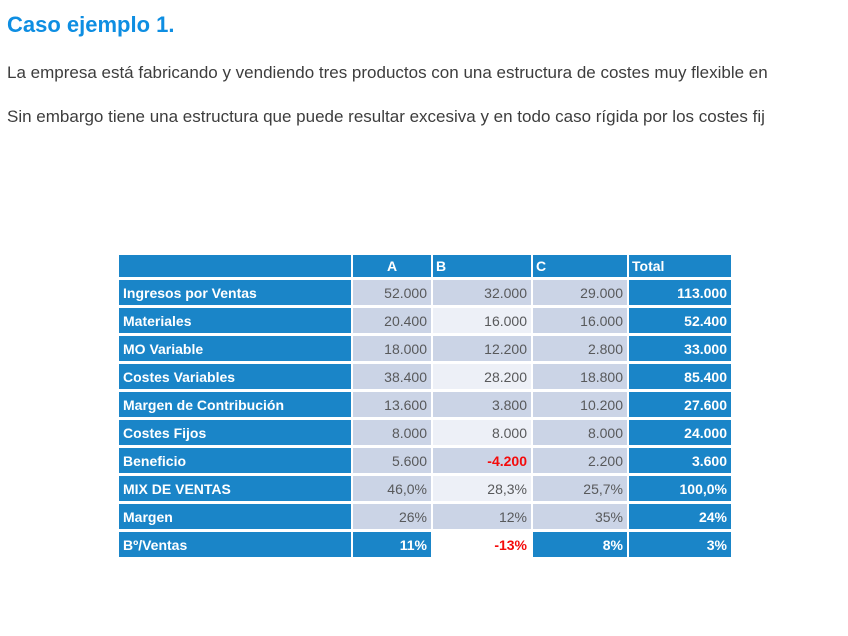 The height and width of the screenshot is (636, 848). Describe the element at coordinates (482, 460) in the screenshot. I see `value-cell-b-negative: -4.200` at that location.